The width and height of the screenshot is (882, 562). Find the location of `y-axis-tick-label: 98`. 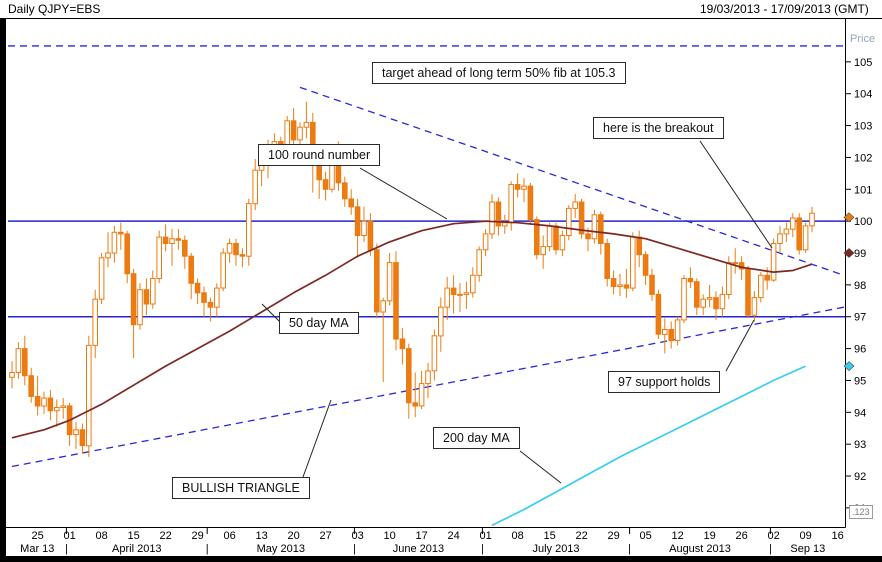

y-axis-tick-label: 98 is located at coordinates (860, 286).